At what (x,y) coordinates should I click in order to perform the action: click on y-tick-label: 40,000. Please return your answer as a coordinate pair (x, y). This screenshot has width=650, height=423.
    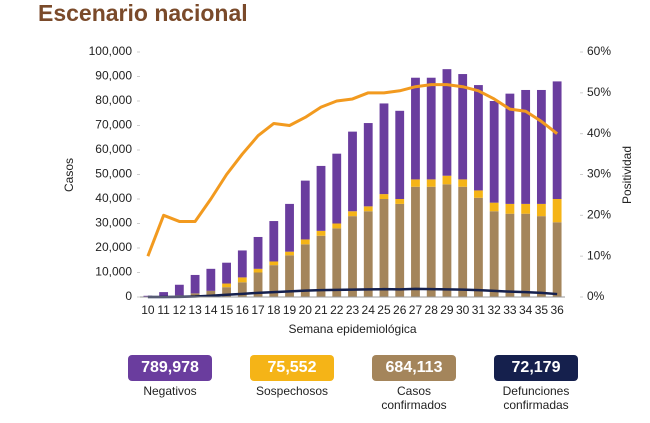
    Looking at the image, I should click on (113, 198).